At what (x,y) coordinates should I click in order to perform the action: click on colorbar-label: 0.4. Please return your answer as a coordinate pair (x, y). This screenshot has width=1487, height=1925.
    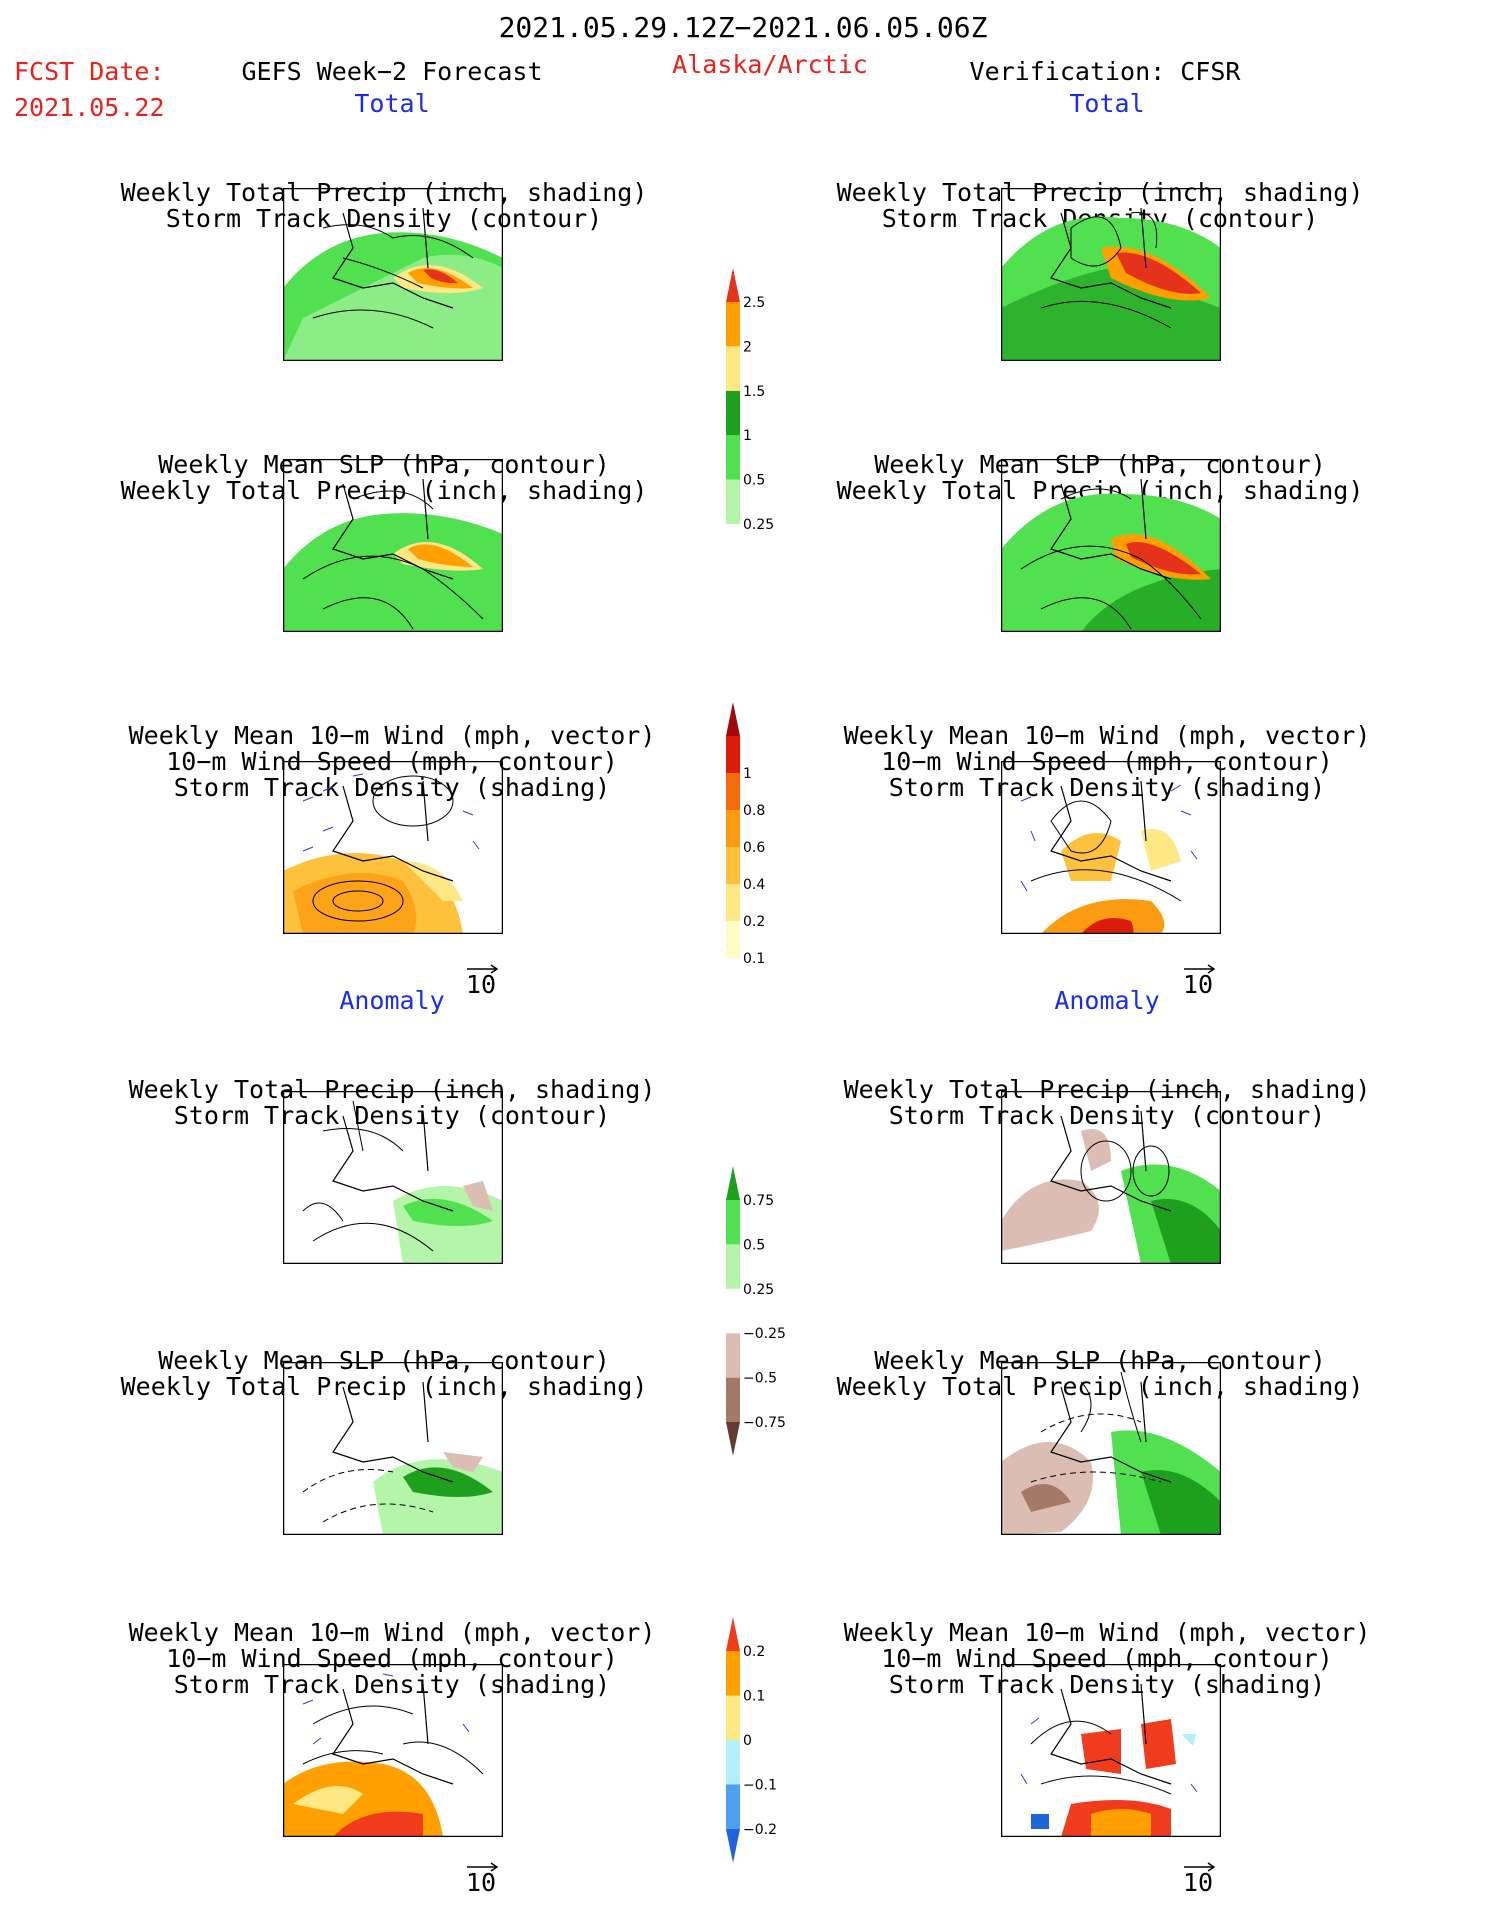
    Looking at the image, I should click on (754, 885).